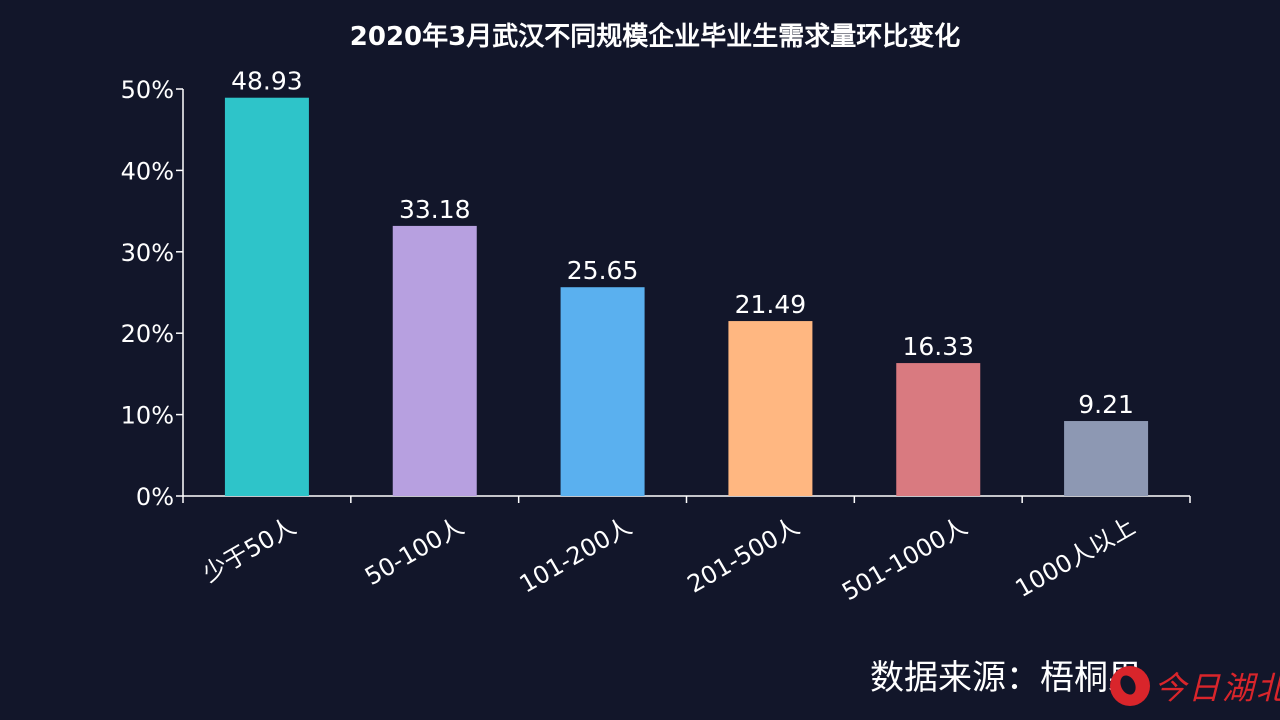  Describe the element at coordinates (1106, 404) in the screenshot. I see `data-label: 9.21` at that location.